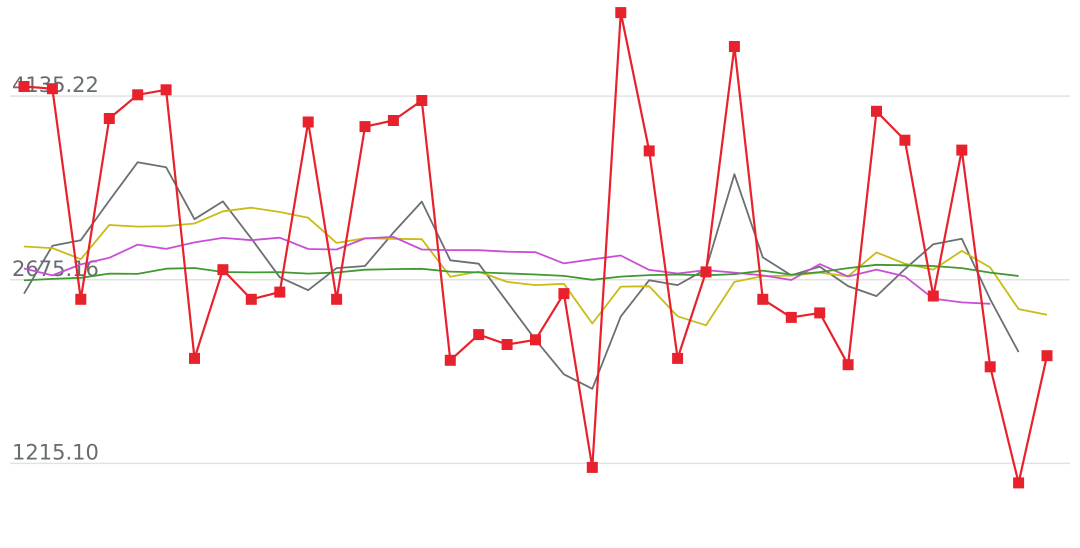 The image size is (1080, 548). What do you see at coordinates (55, 452) in the screenshot?
I see `y-tick-label: 1215.10` at bounding box center [55, 452].